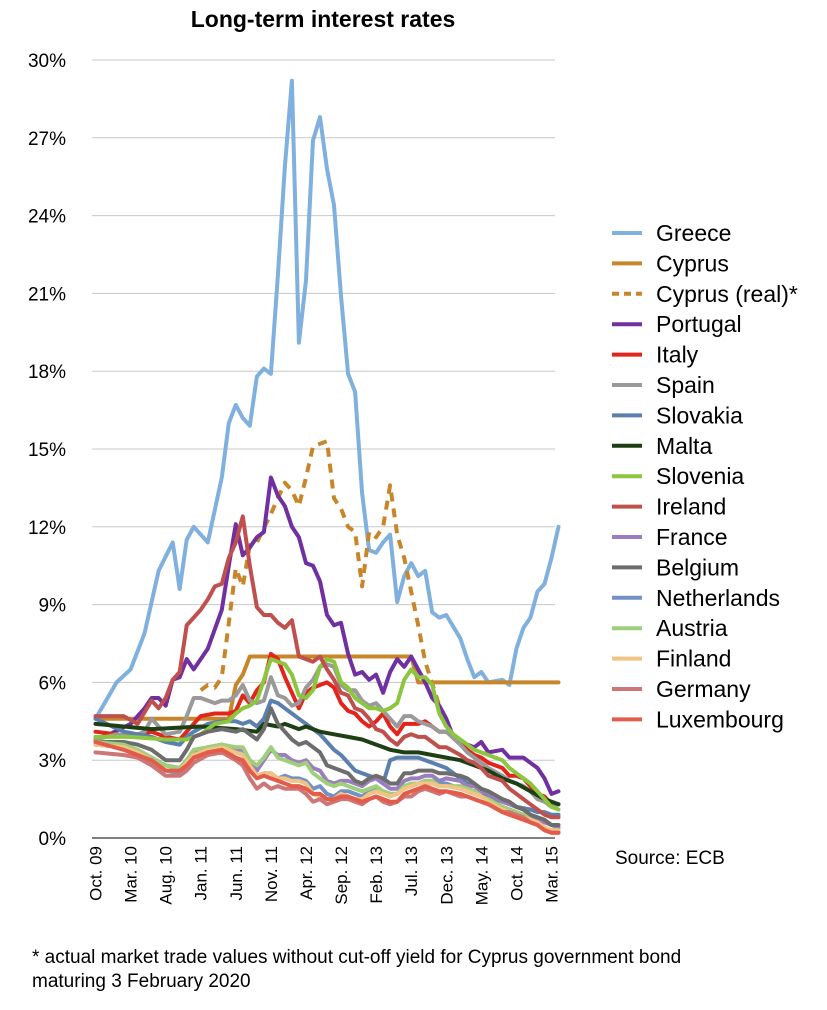 The height and width of the screenshot is (1010, 827). Describe the element at coordinates (481, 875) in the screenshot. I see `x-tick-label: May. 14` at that location.